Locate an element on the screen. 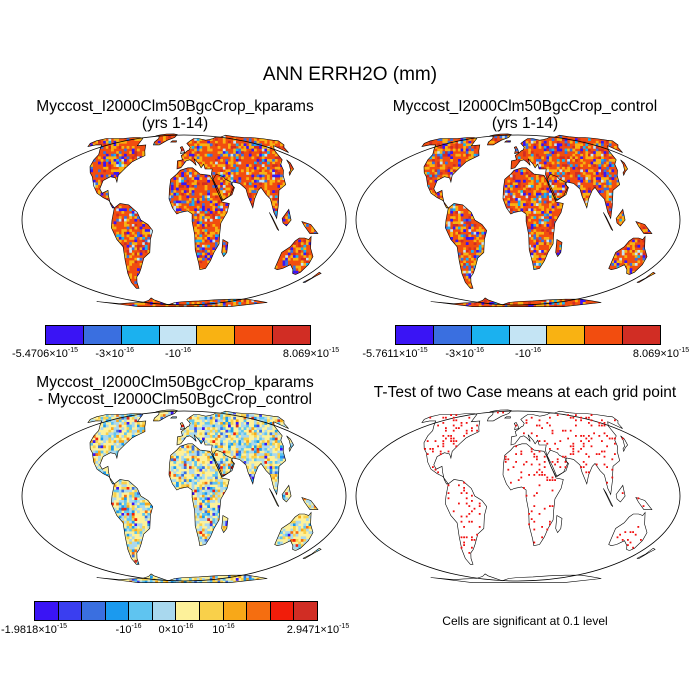  panel-title-control-line1: Myccost_I2000Clm50BgcCrop_control is located at coordinates (525, 106).